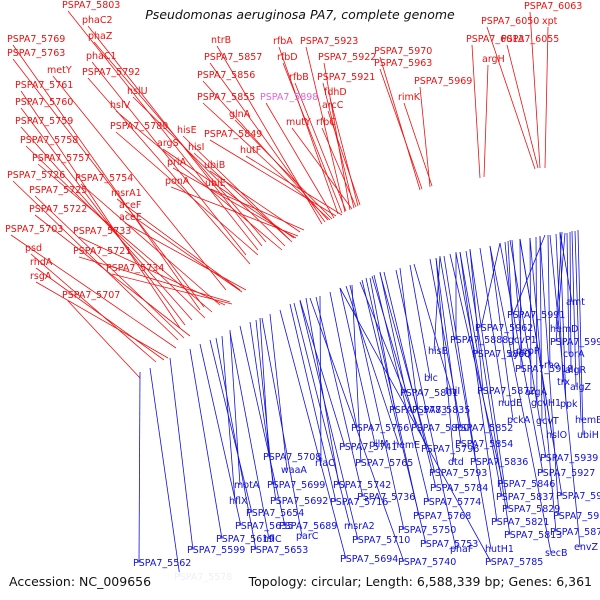  I want to click on reverse-gene-label: PSPA7_5872, so click(506, 391).